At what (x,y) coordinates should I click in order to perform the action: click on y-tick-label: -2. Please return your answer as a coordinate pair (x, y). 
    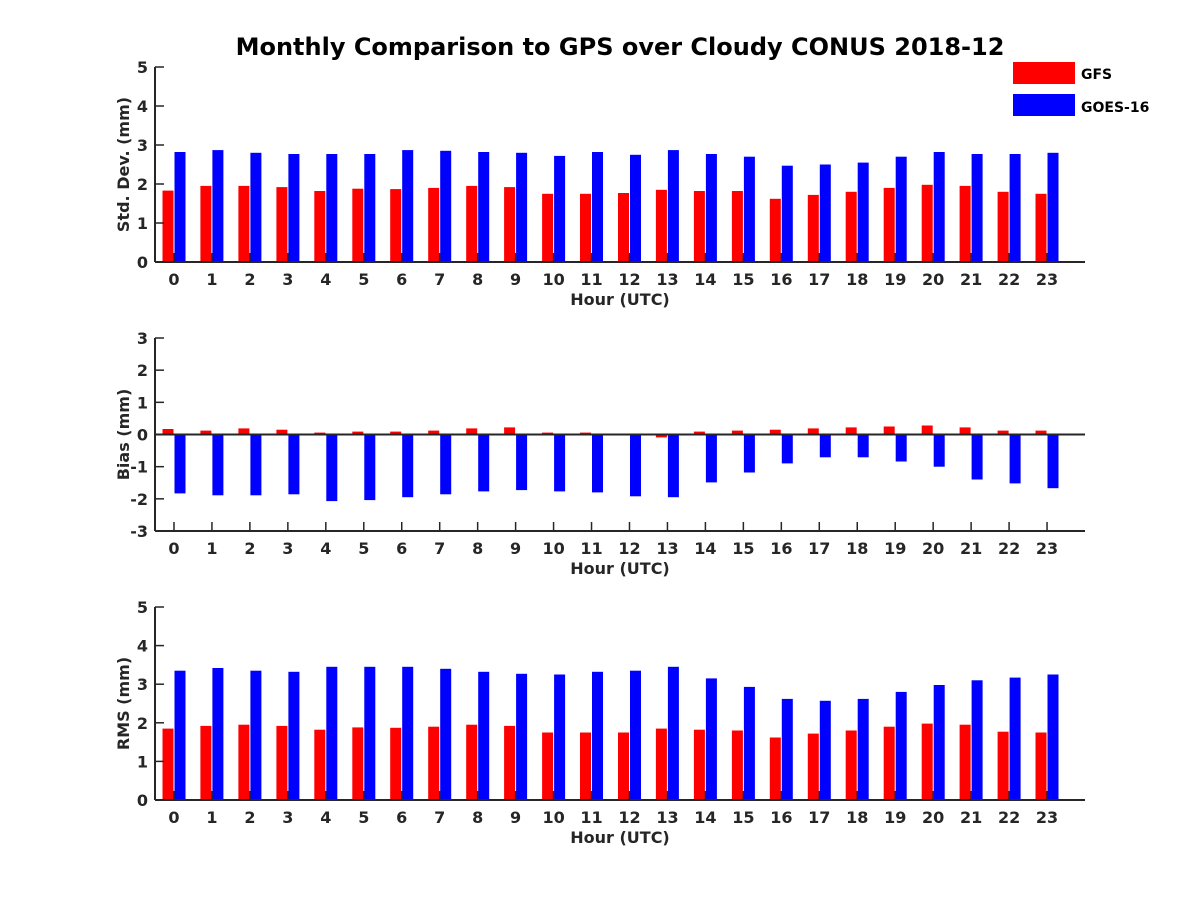
    Looking at the image, I should click on (139, 499).